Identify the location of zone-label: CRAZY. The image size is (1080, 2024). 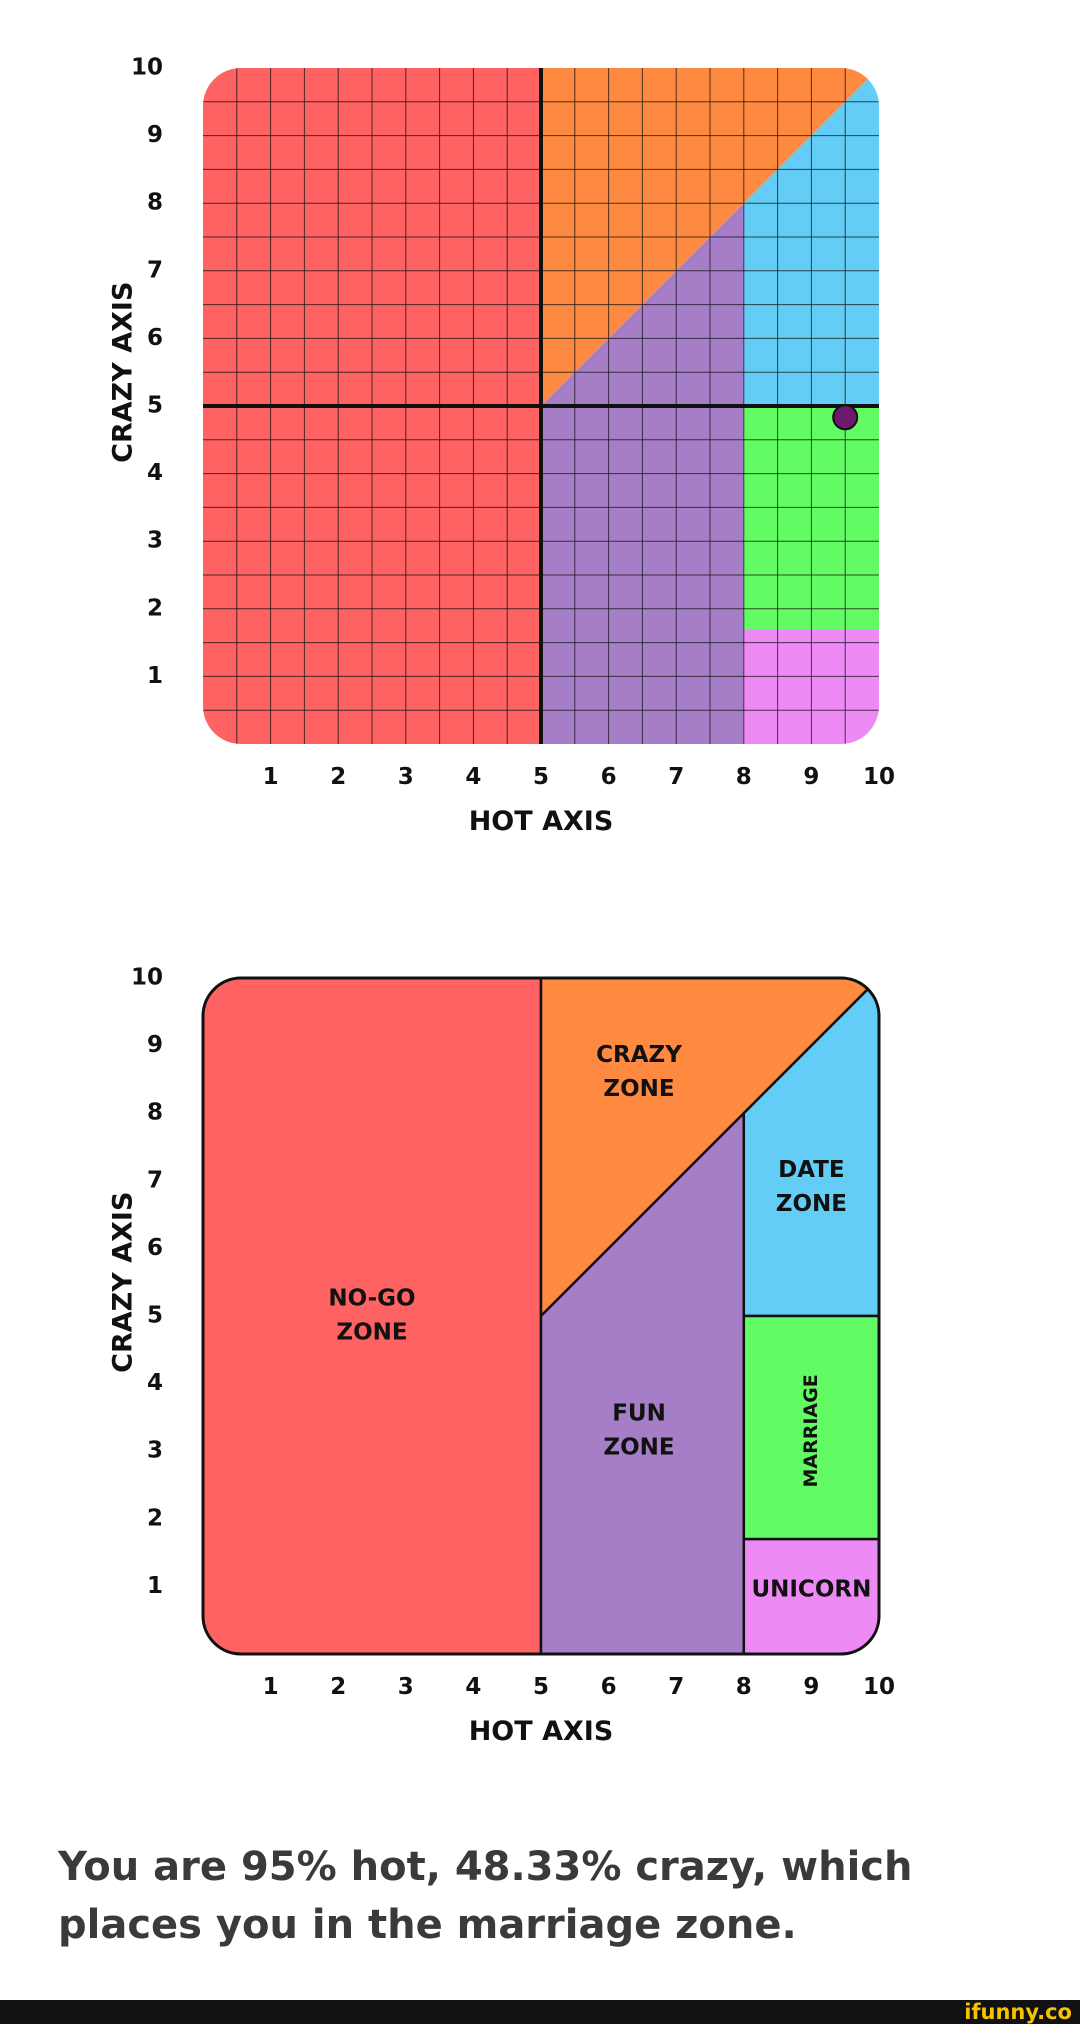
(639, 1055).